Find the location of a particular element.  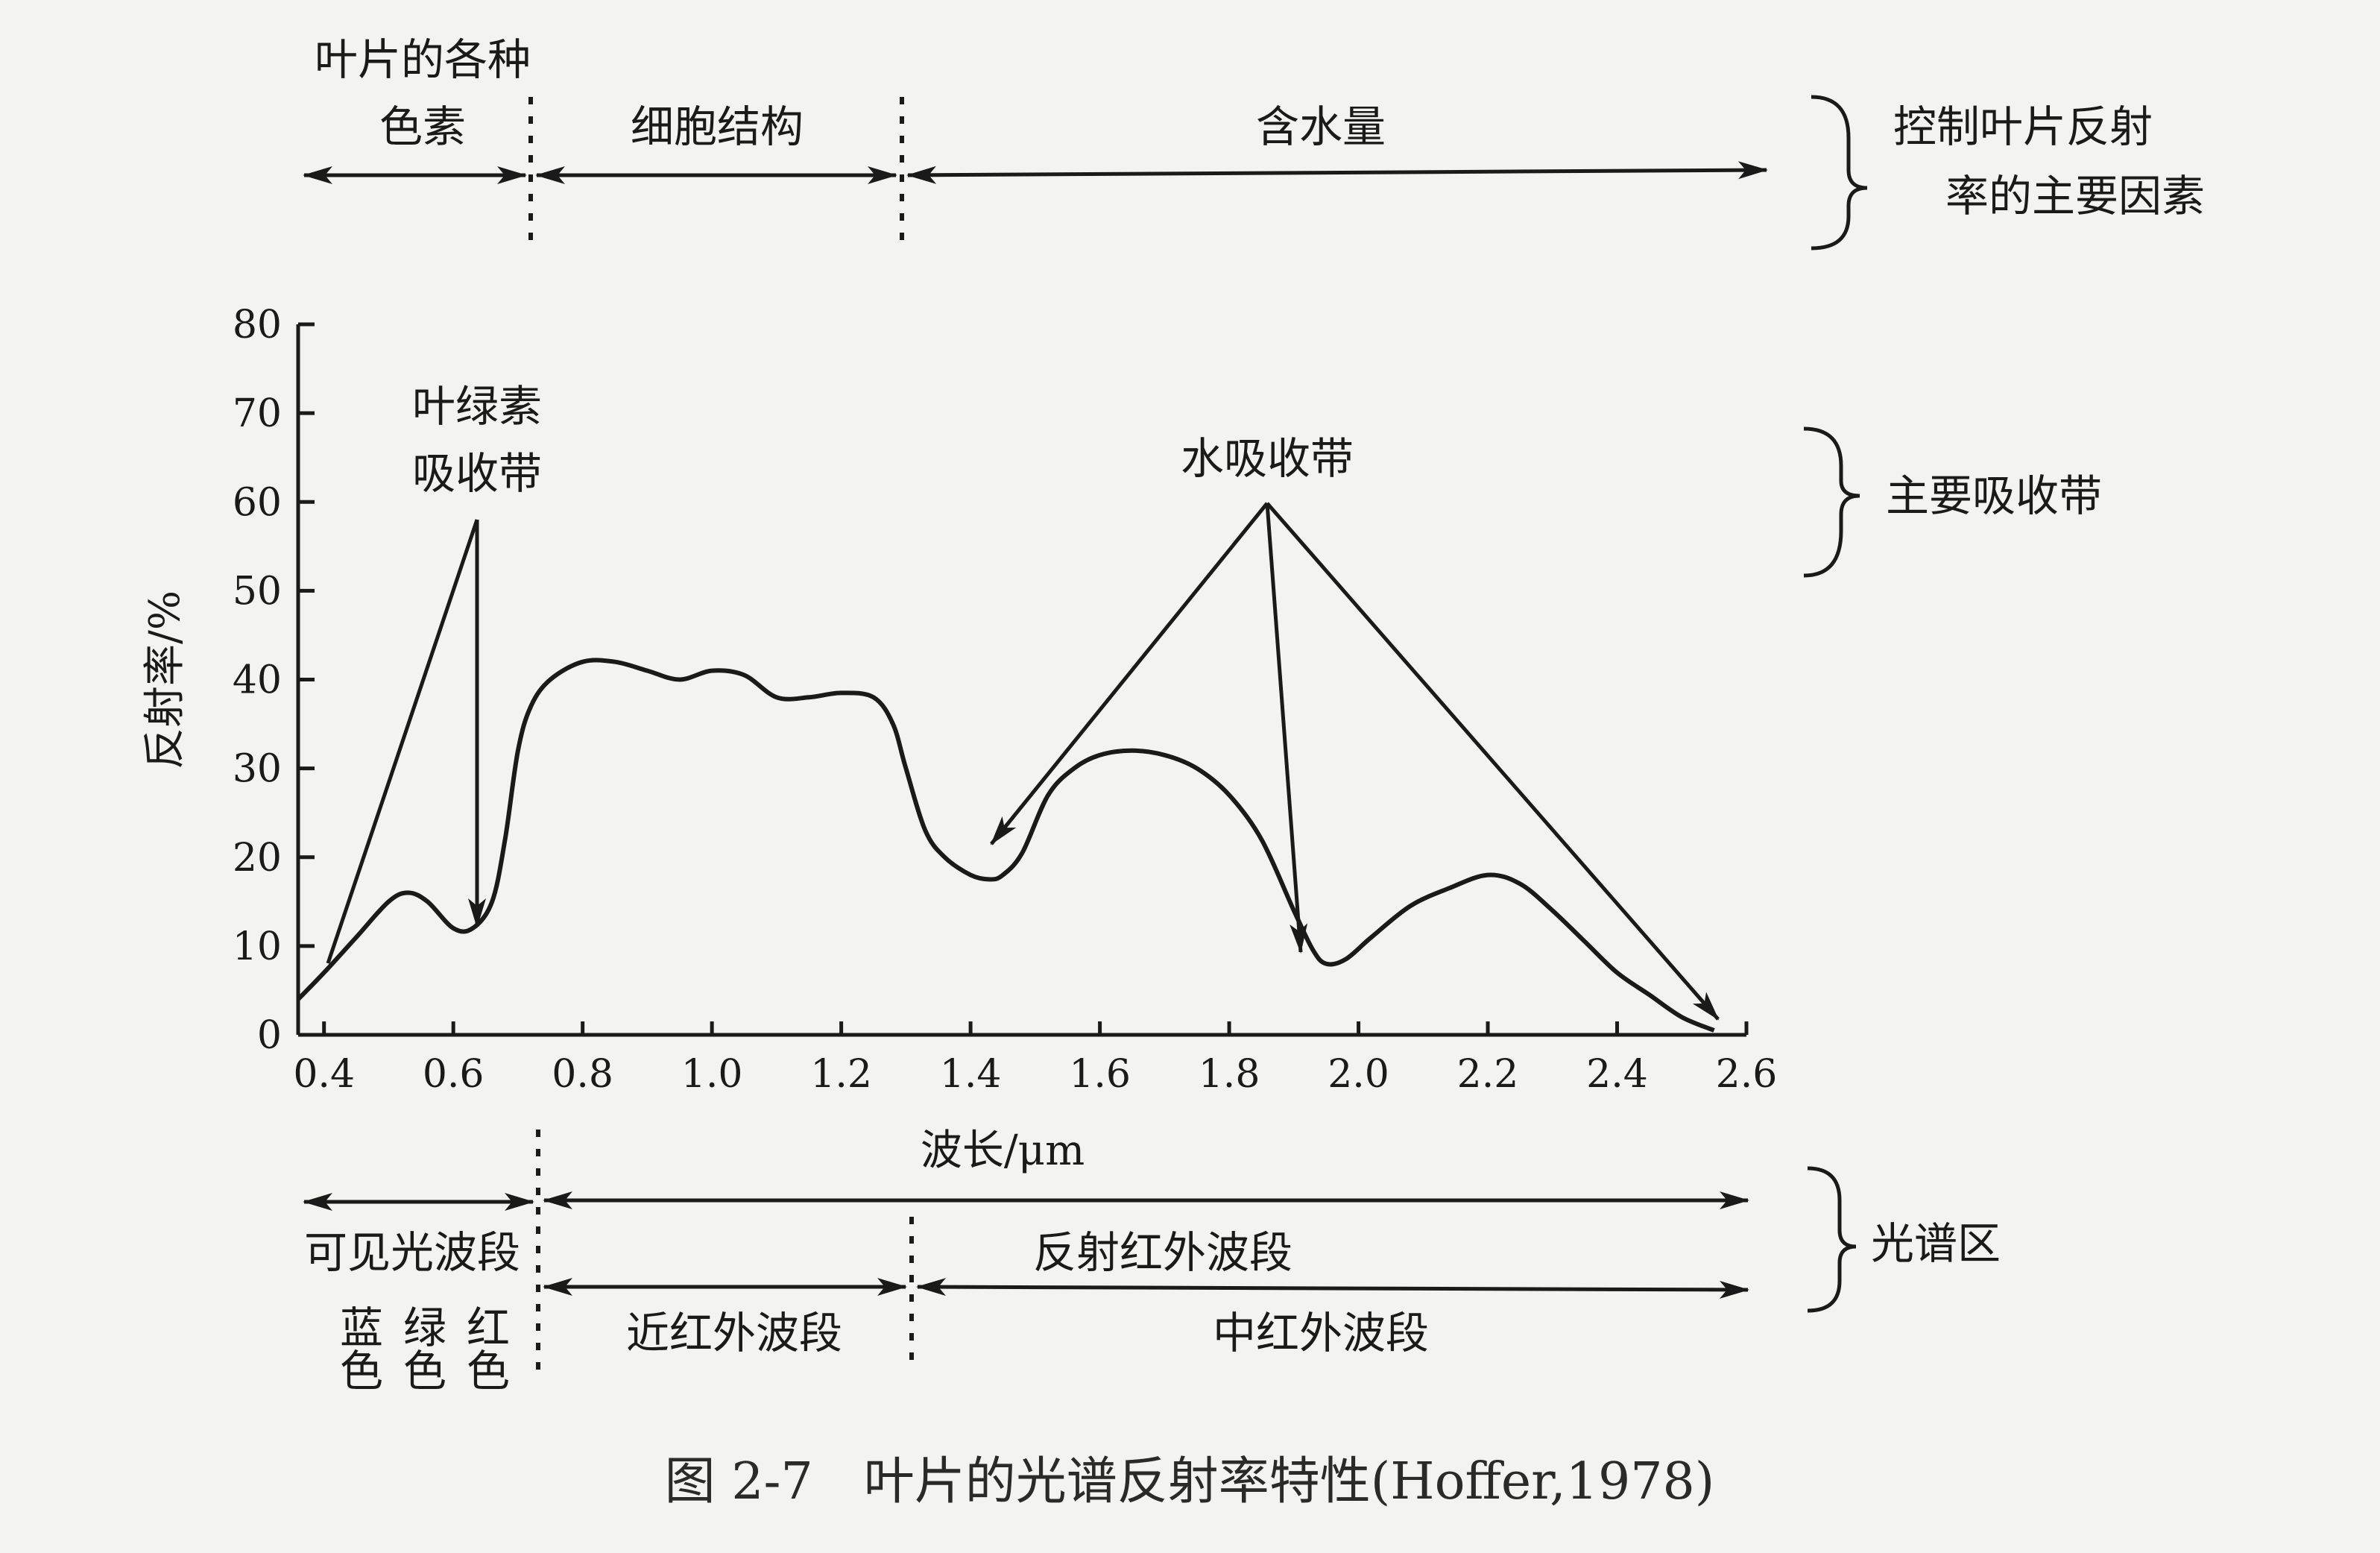

visible-band-label: 可见光波段 is located at coordinates (412, 1252).